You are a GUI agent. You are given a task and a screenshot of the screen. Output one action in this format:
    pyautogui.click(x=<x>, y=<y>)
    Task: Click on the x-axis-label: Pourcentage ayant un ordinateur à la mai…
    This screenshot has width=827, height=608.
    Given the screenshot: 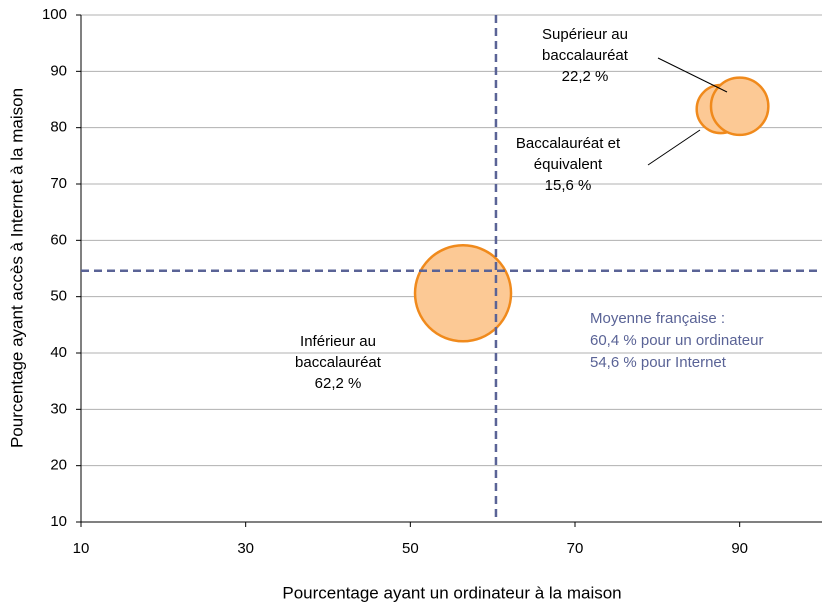 What is the action you would take?
    pyautogui.click(x=451, y=592)
    